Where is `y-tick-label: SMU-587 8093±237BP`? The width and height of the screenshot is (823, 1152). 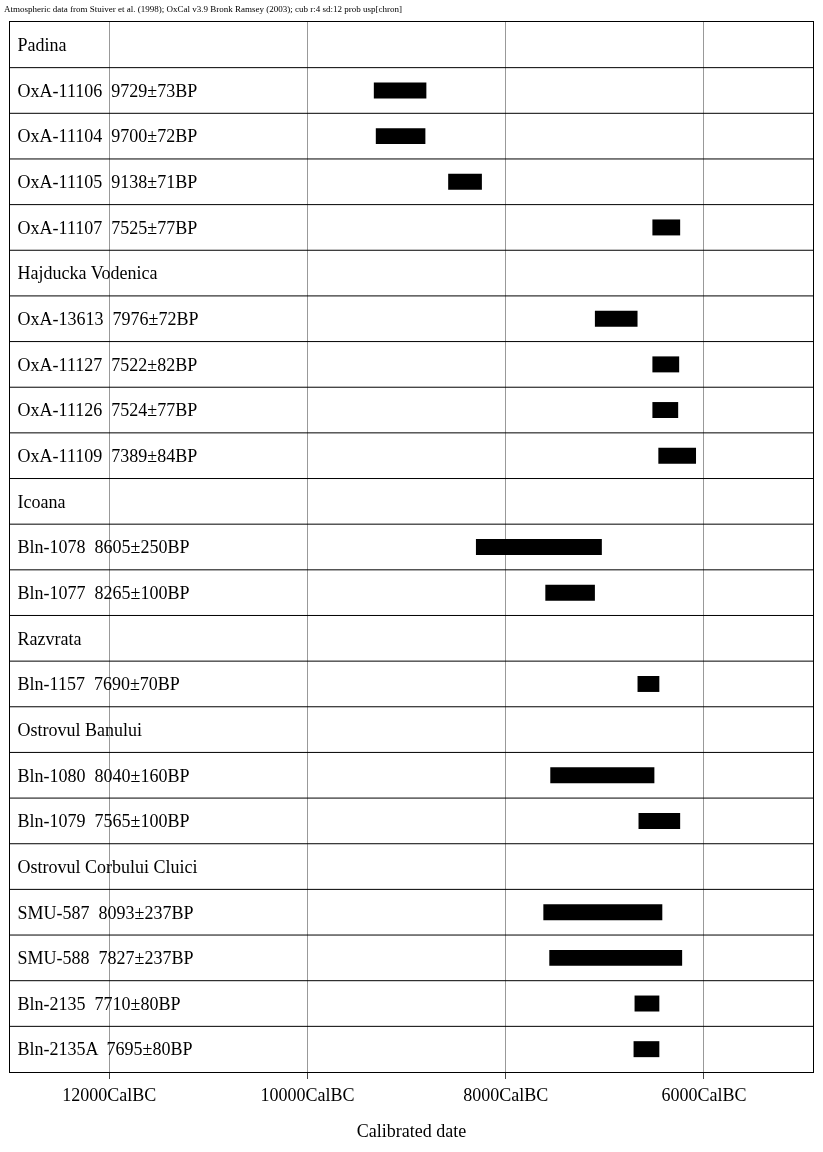 y-tick-label: SMU-587 8093±237BP is located at coordinates (105, 912).